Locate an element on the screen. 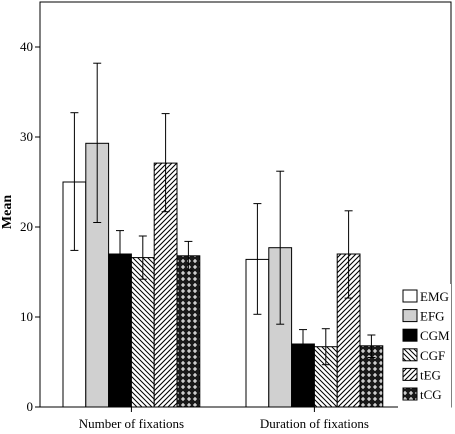 This screenshot has width=455, height=434. y-tick-label: 0 is located at coordinates (30, 406).